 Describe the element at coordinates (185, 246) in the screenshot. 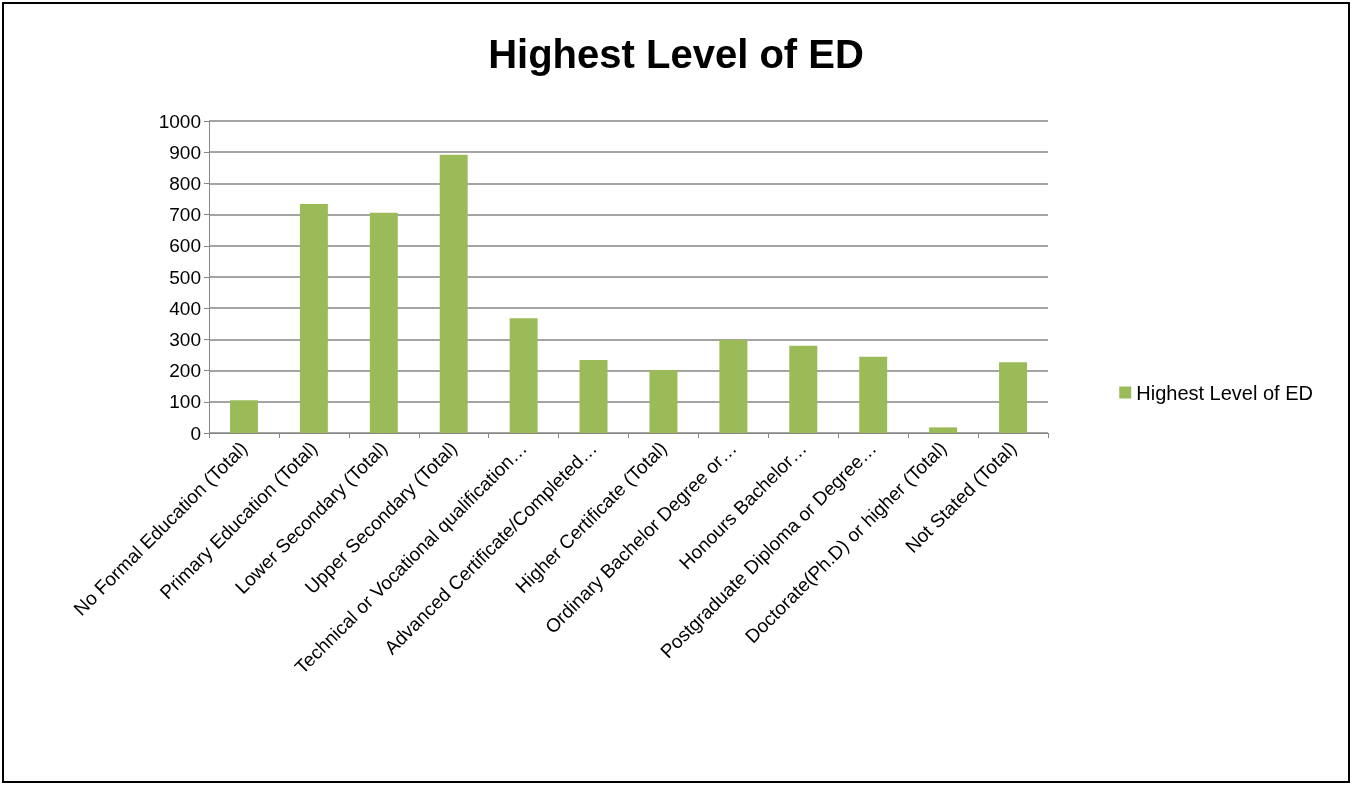

I see `y-tick-label: 600` at that location.